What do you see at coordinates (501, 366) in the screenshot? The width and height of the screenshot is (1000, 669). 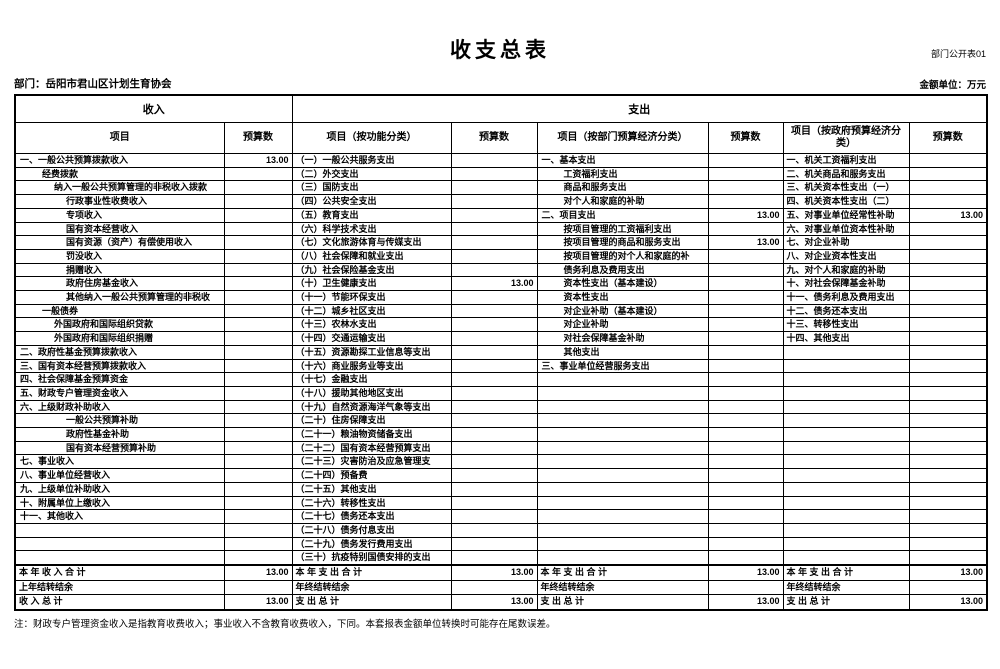 I see `table-row: 三、国有资本经营预算拨款收入 （十六）商业服务业等支出 三、事业单位经营服务支出` at bounding box center [501, 366].